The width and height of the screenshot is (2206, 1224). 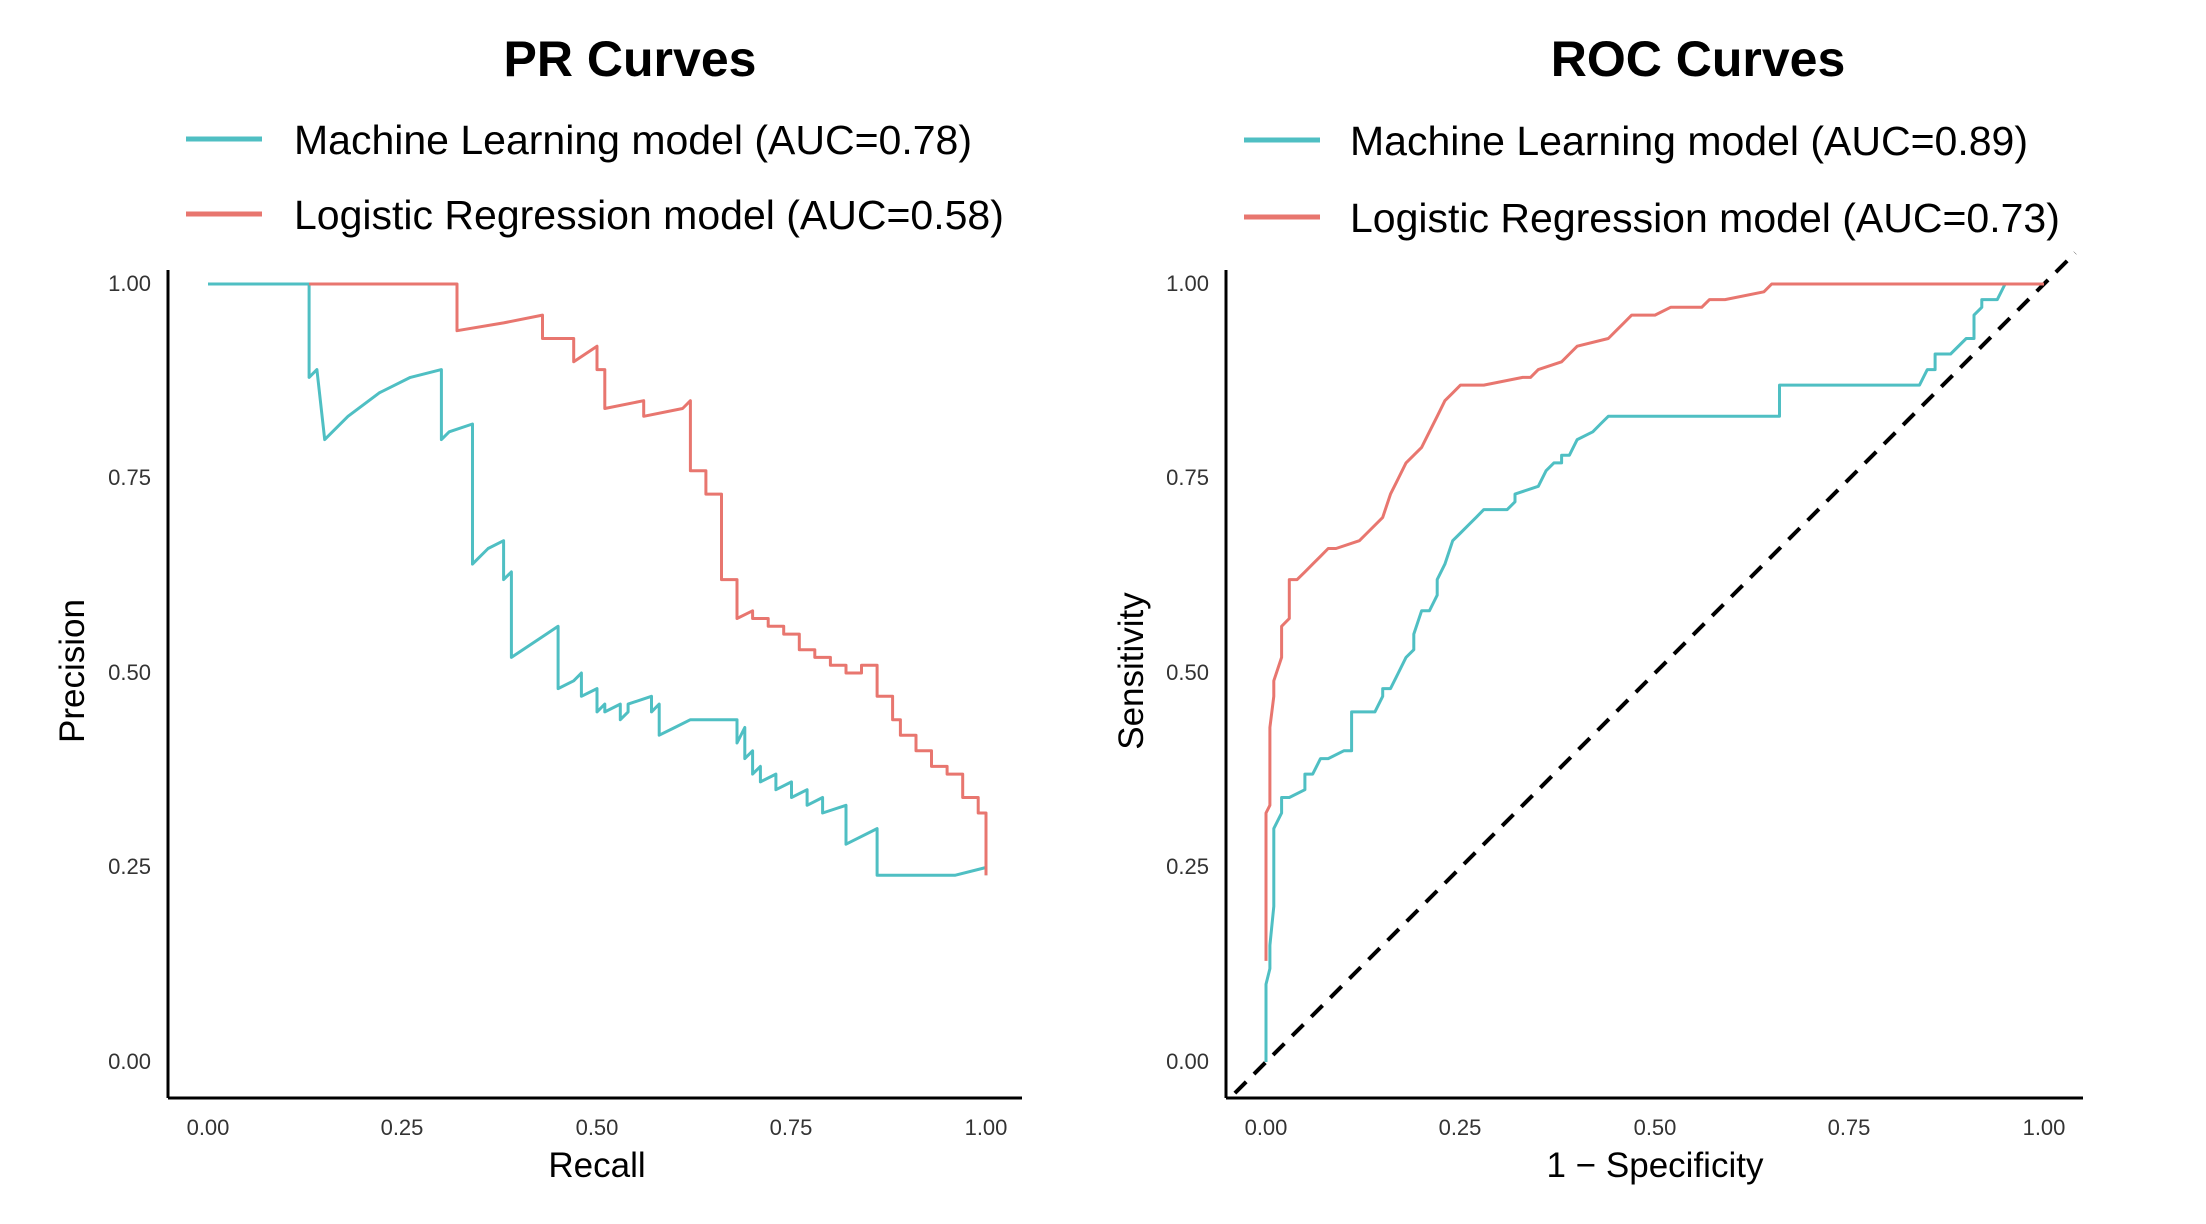 I want to click on x-axis-title: Recall, so click(x=596, y=1165).